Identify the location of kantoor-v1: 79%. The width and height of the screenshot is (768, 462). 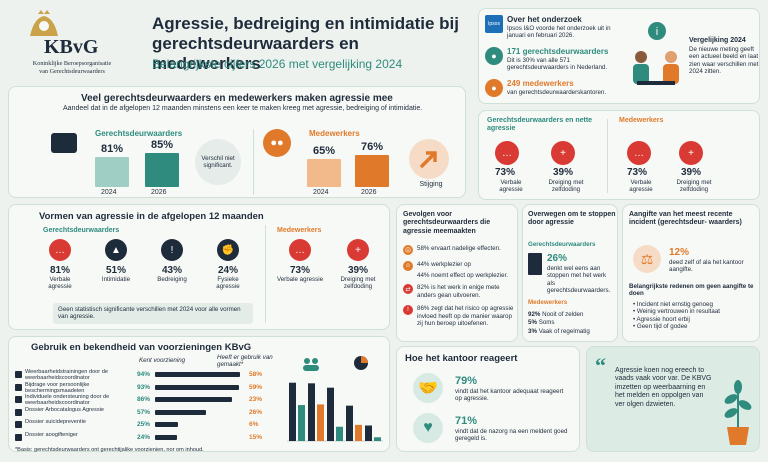
(466, 381).